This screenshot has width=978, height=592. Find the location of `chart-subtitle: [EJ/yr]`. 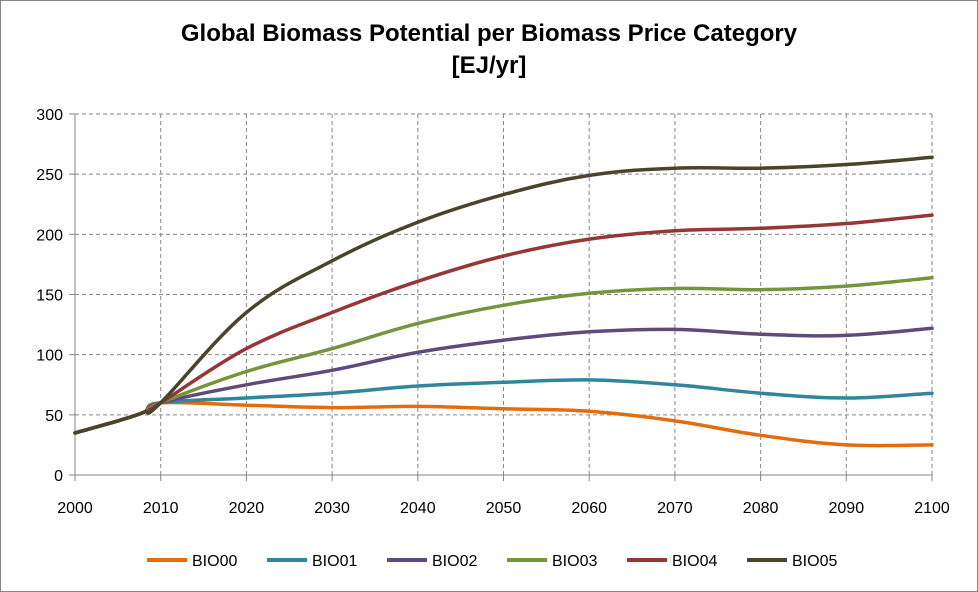

chart-subtitle: [EJ/yr] is located at coordinates (489, 65).